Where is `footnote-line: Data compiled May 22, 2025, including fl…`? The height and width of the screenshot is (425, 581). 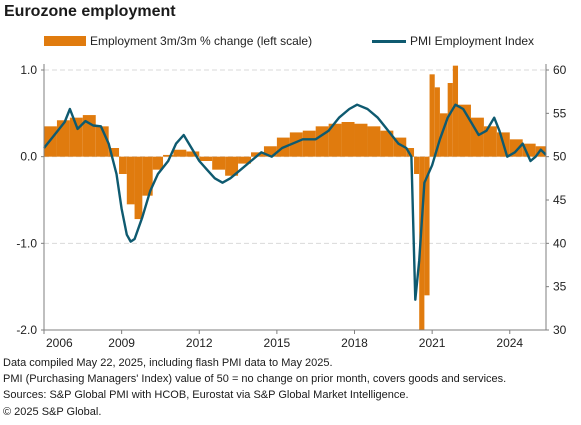
footnote-line: Data compiled May 22, 2025, including fl… is located at coordinates (168, 363).